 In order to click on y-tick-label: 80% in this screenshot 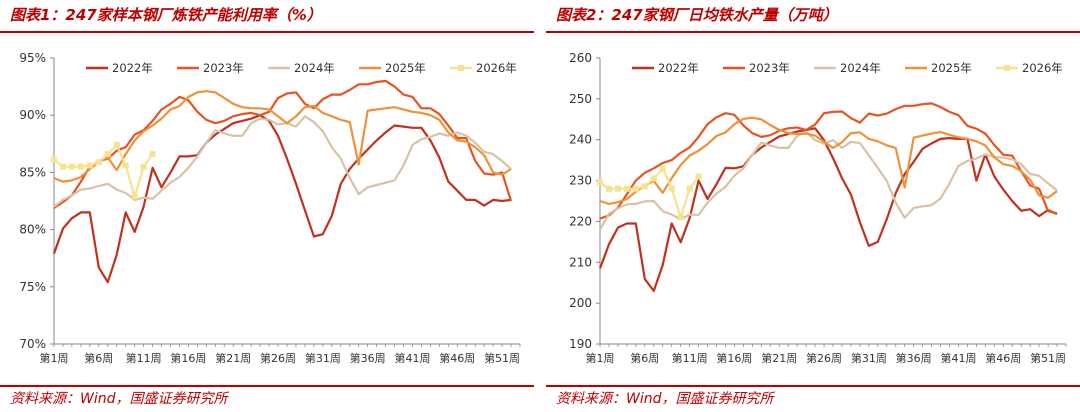, I will do `click(32, 230)`.